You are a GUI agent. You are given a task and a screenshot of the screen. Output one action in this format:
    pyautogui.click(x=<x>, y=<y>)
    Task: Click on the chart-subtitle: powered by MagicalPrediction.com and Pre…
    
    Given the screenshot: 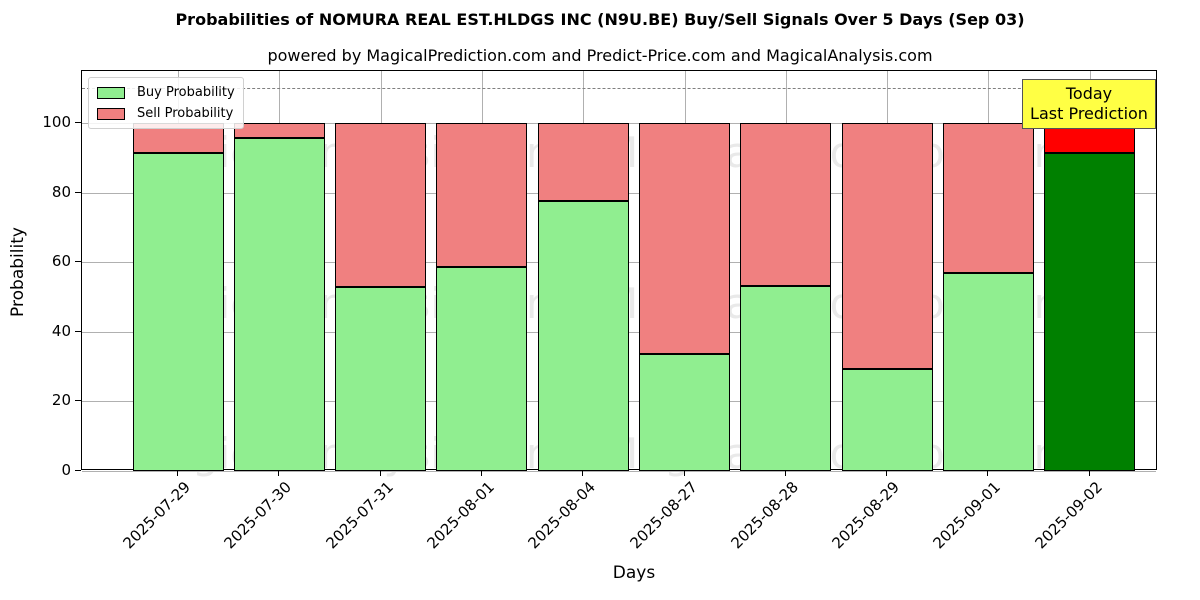 What is the action you would take?
    pyautogui.click(x=600, y=55)
    